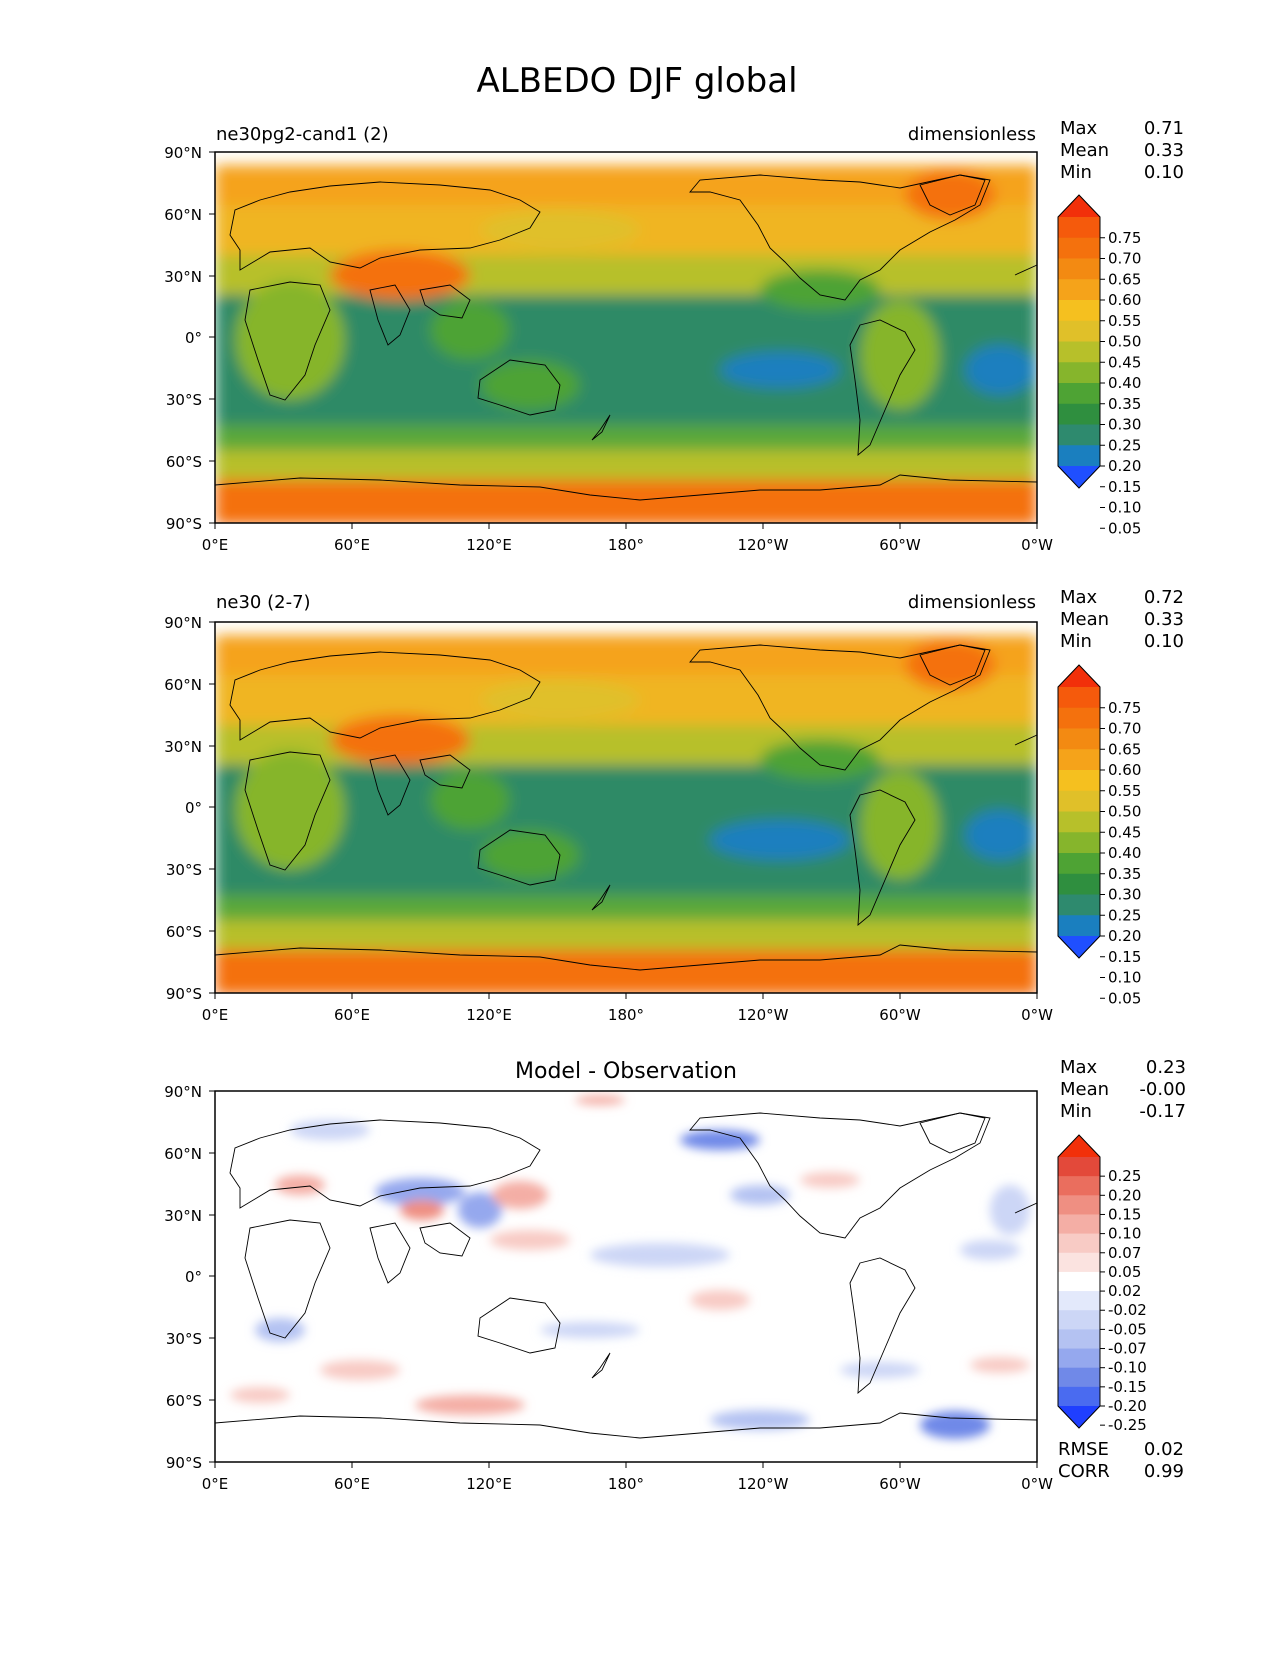  I want to click on panel-3-y-tick-60s: 60°S, so click(184, 1401).